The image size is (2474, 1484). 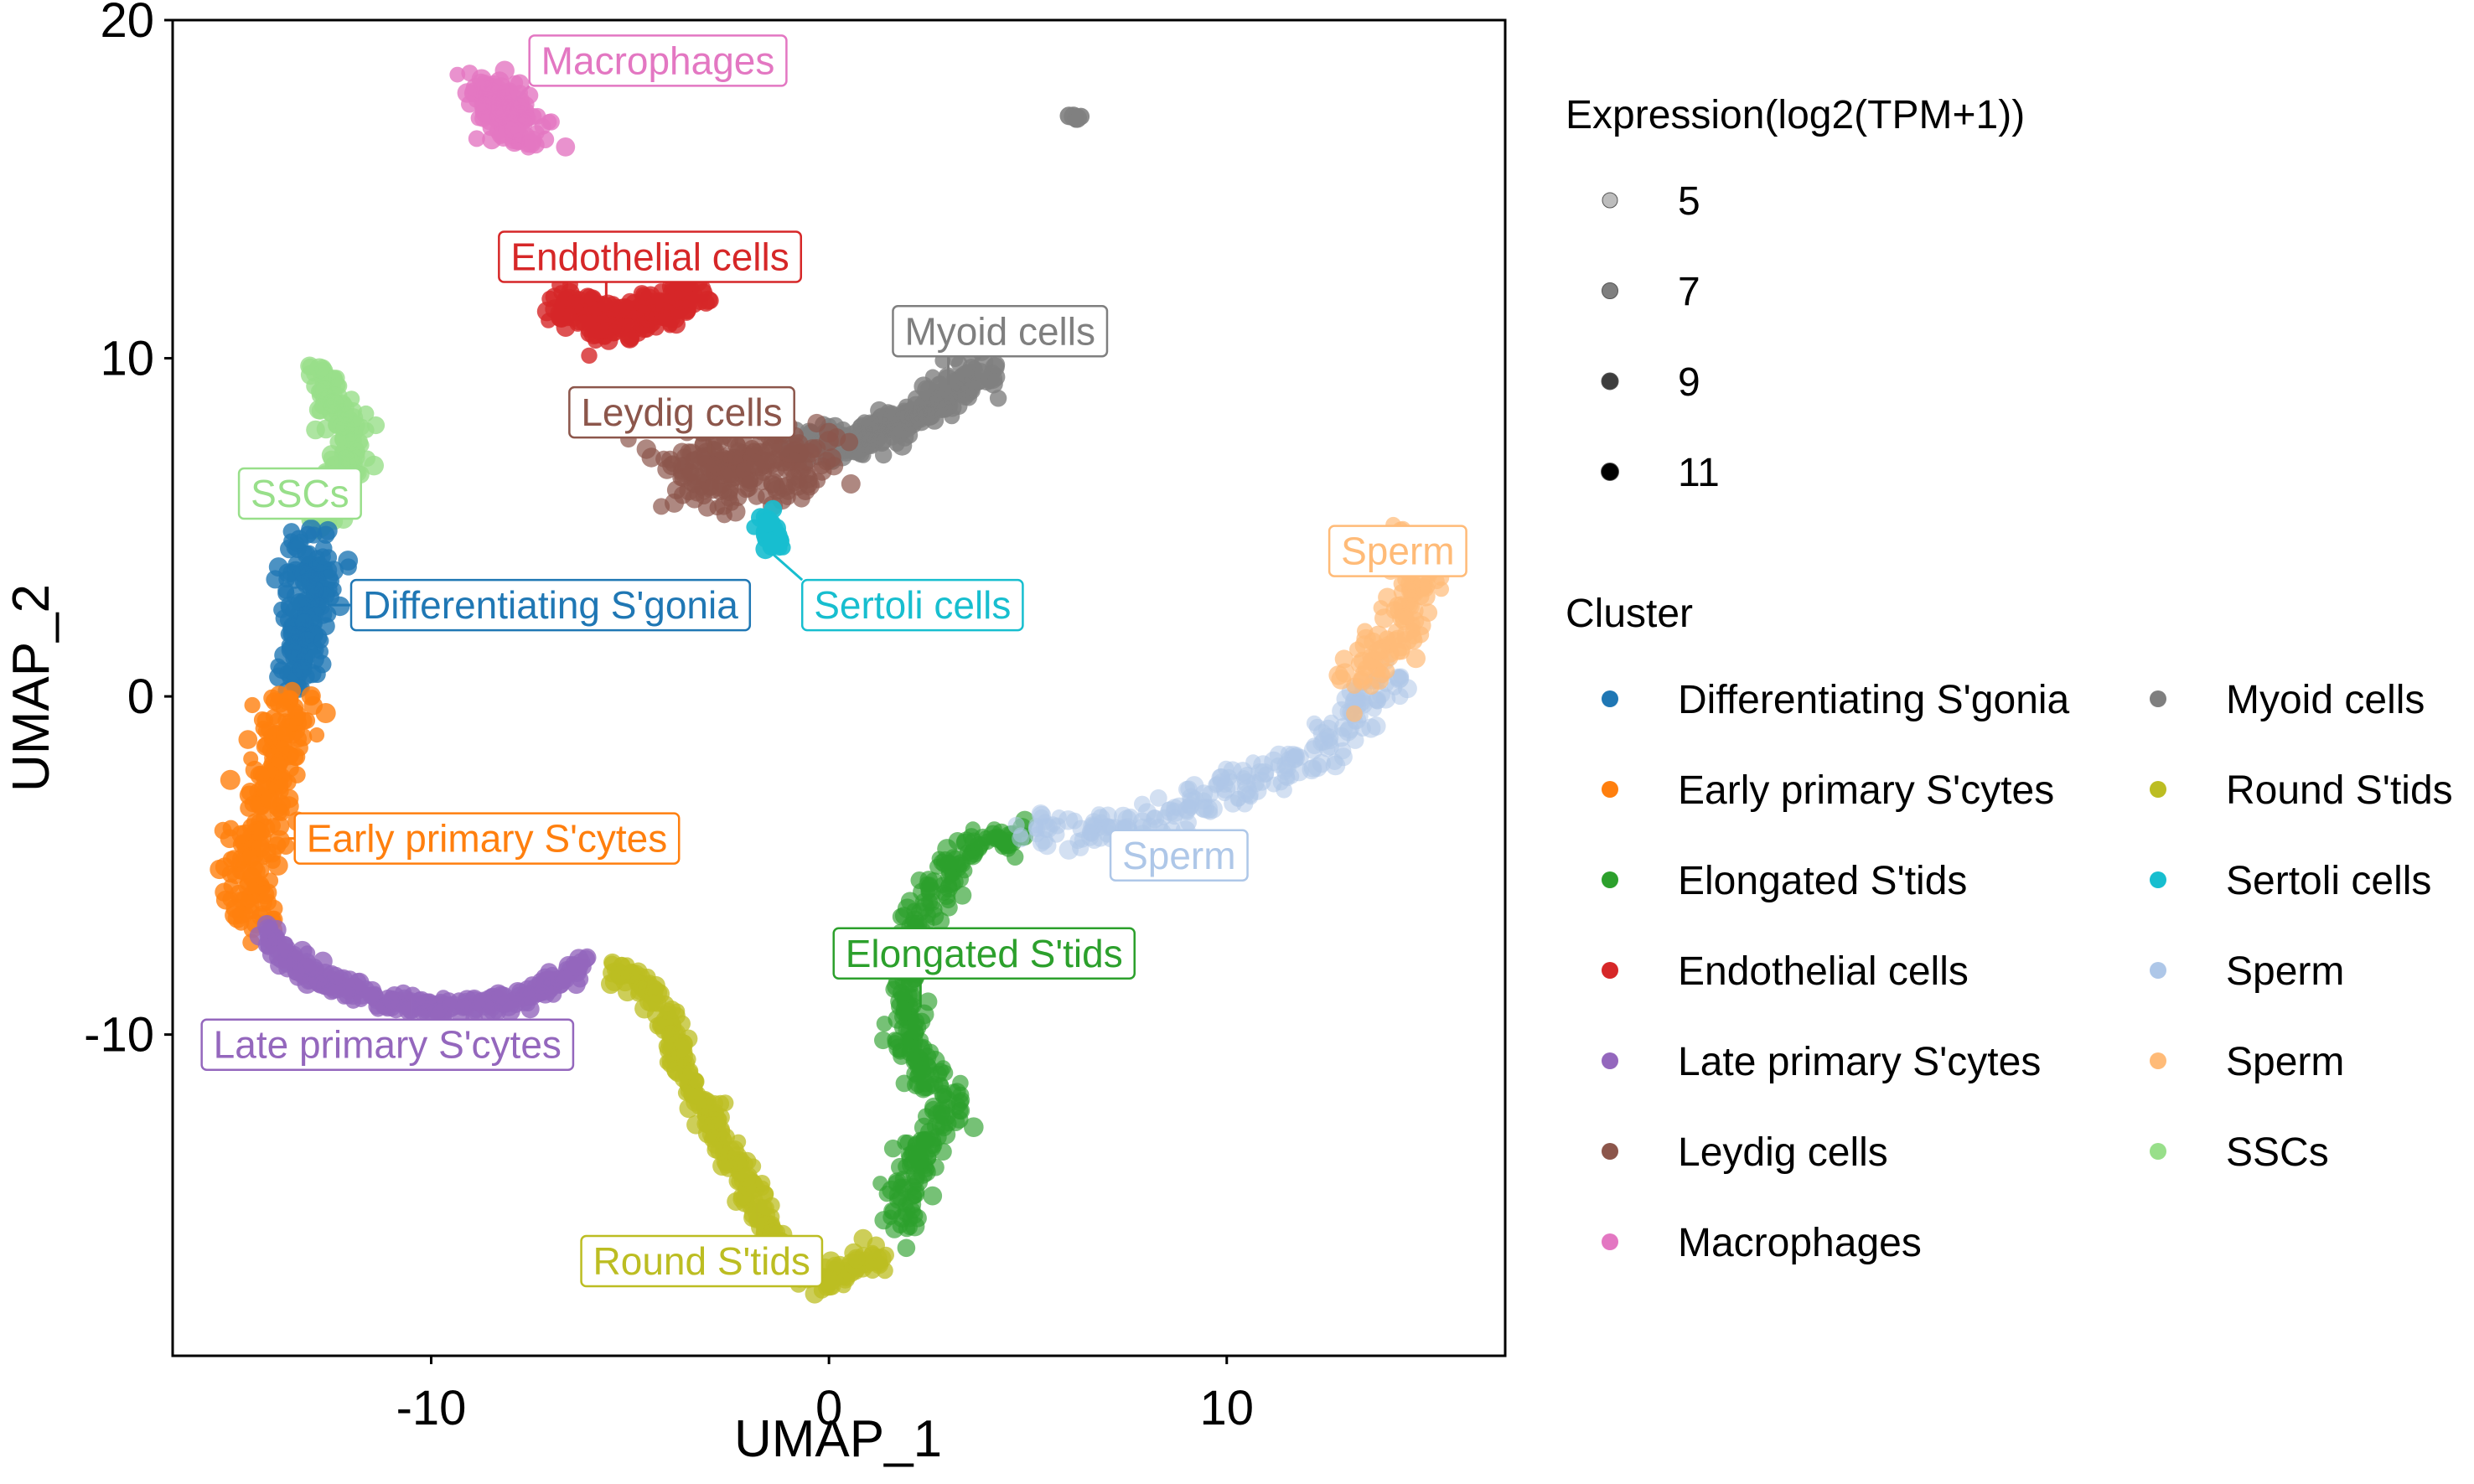 What do you see at coordinates (838, 1439) in the screenshot?
I see `x-axis-title: UMAP_1` at bounding box center [838, 1439].